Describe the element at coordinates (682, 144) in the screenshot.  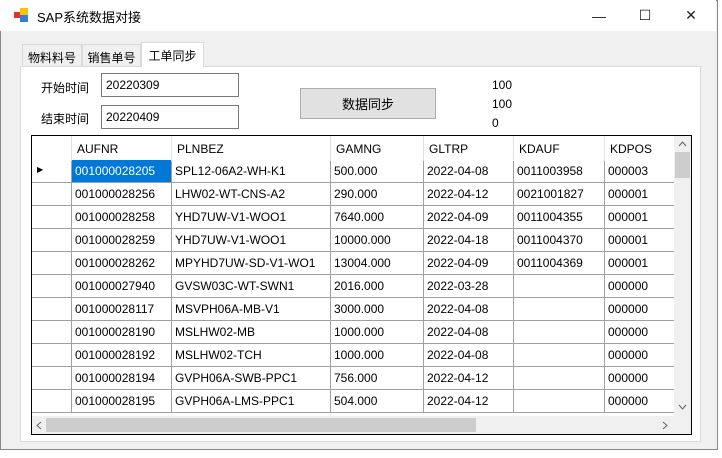
I see `scroll-up-icon` at that location.